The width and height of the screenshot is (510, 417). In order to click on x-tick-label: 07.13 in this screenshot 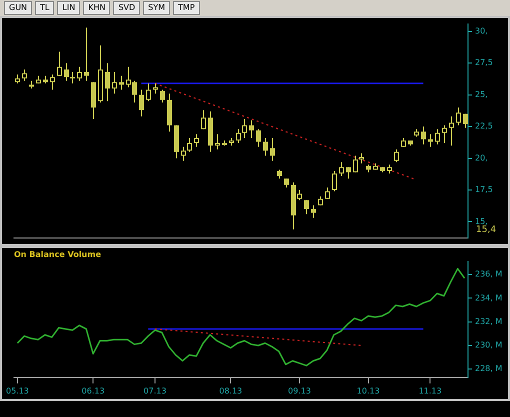, I will do `click(155, 391)`.